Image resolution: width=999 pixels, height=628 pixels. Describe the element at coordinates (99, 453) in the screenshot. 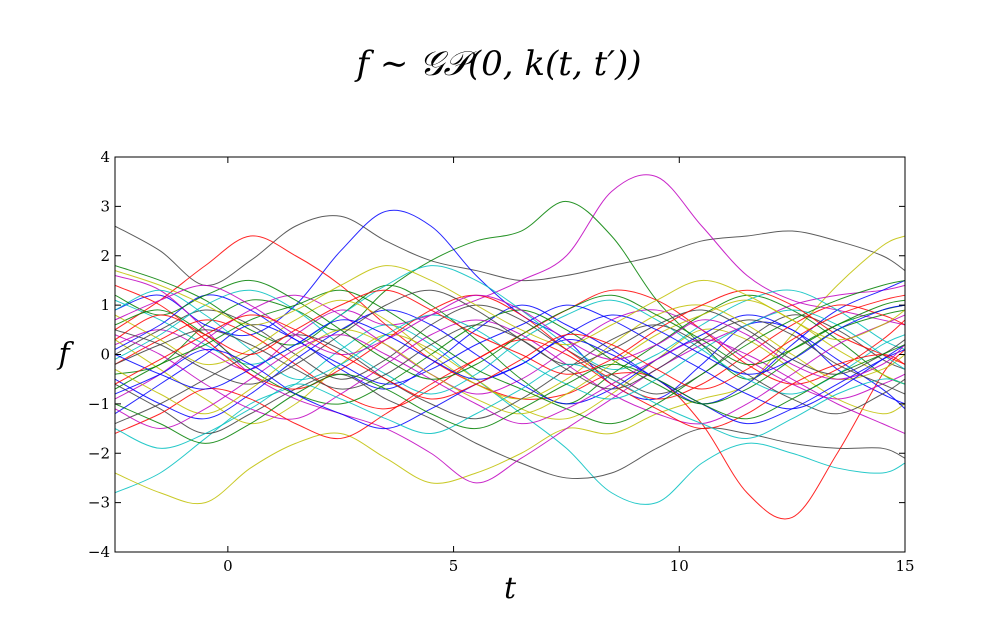

I see `y-tick-label: −2` at that location.